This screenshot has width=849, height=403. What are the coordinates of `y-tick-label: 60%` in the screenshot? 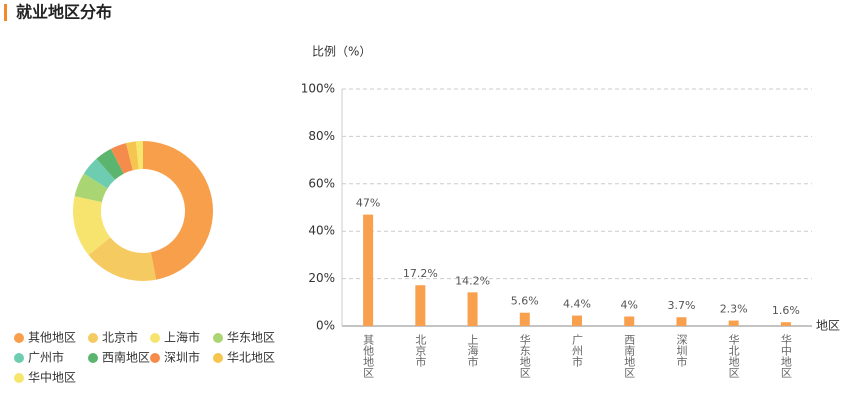 It's located at (321, 183).